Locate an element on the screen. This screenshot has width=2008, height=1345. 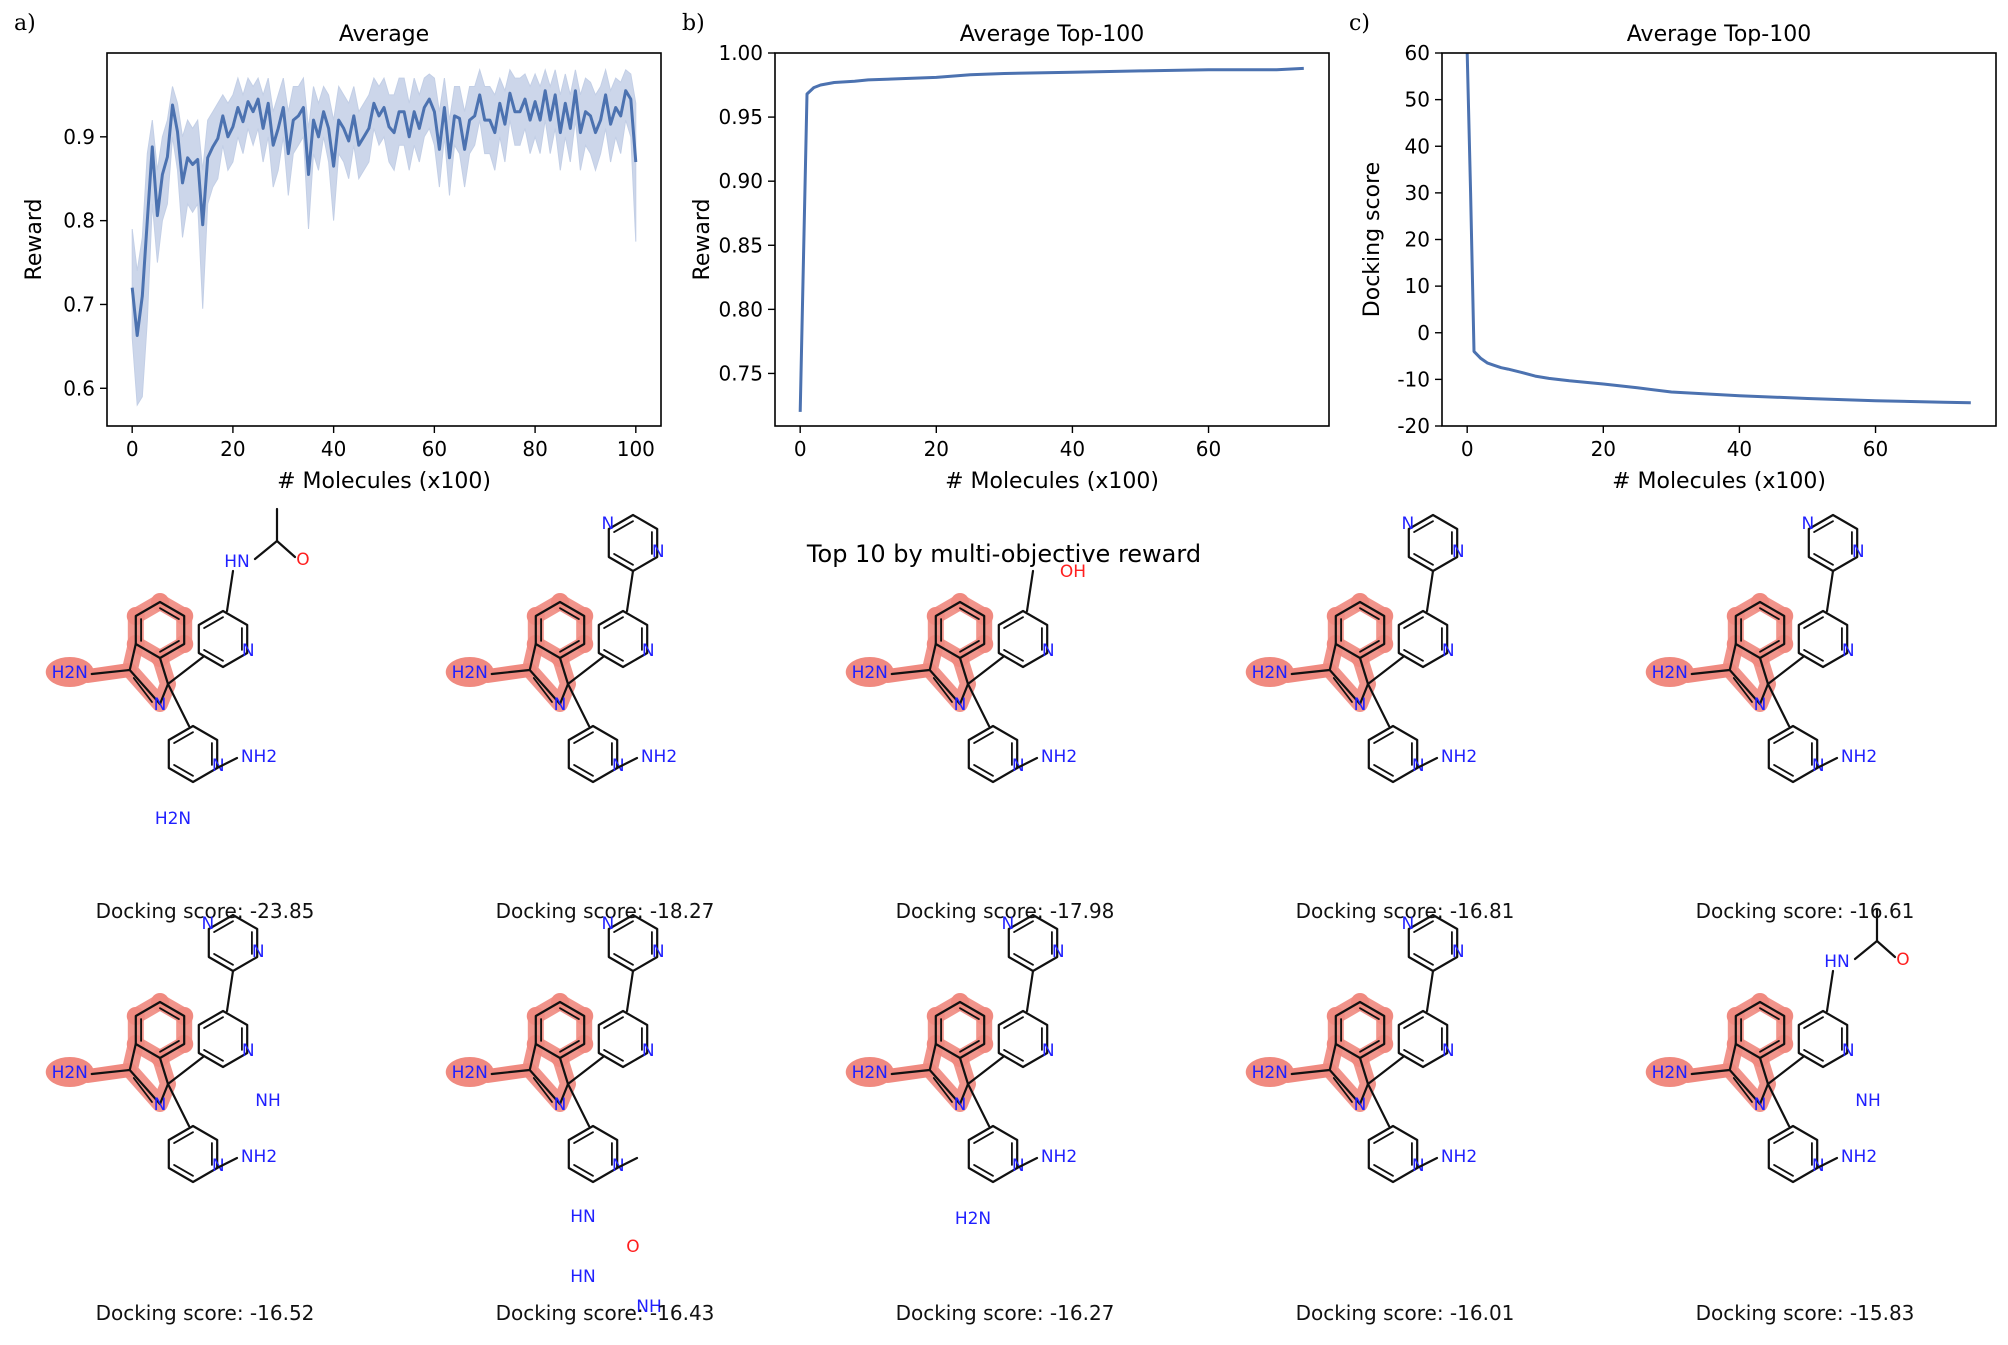
hydroxyl-label: OH is located at coordinates (1073, 572).